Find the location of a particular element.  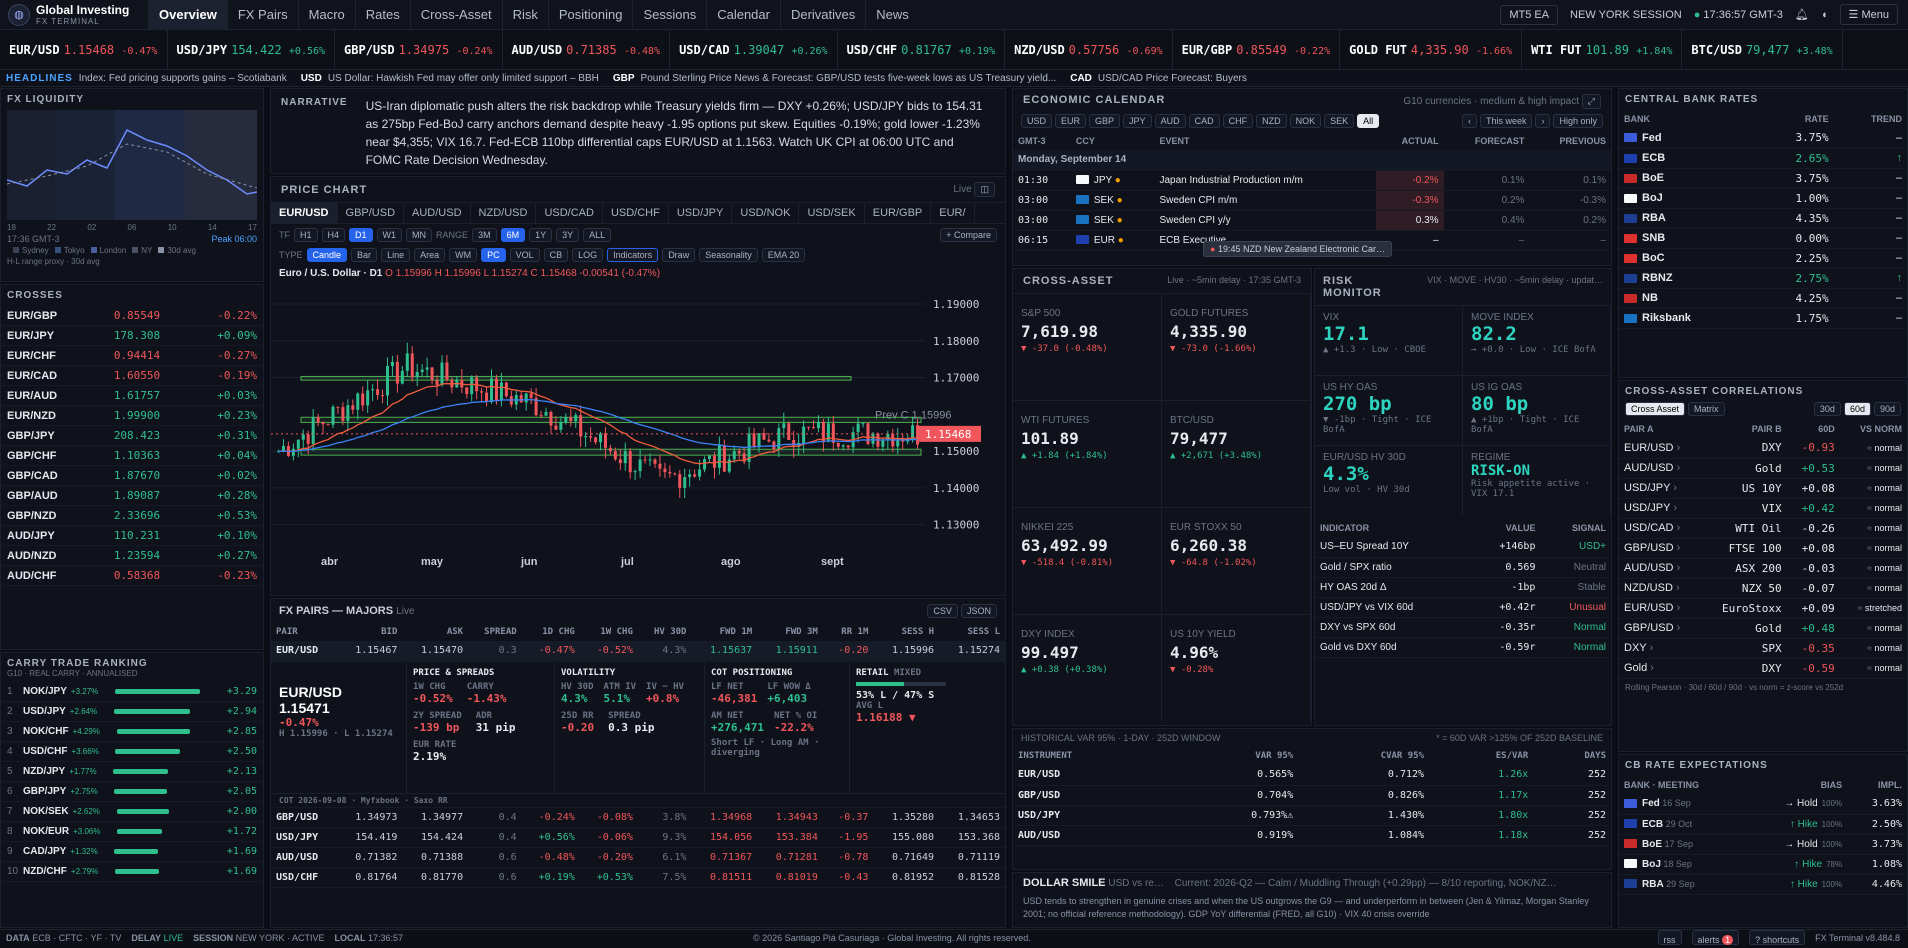

list-item: 8 NOK/EUR +3.06% +1.72 is located at coordinates (132, 832).